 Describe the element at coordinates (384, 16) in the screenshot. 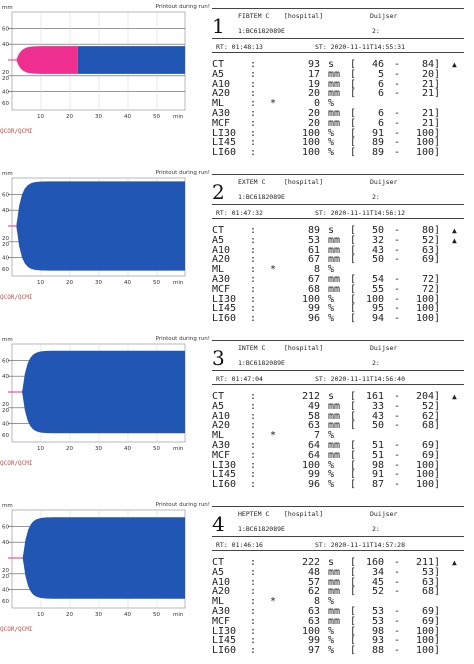

I see `operator-name: Duijser` at that location.